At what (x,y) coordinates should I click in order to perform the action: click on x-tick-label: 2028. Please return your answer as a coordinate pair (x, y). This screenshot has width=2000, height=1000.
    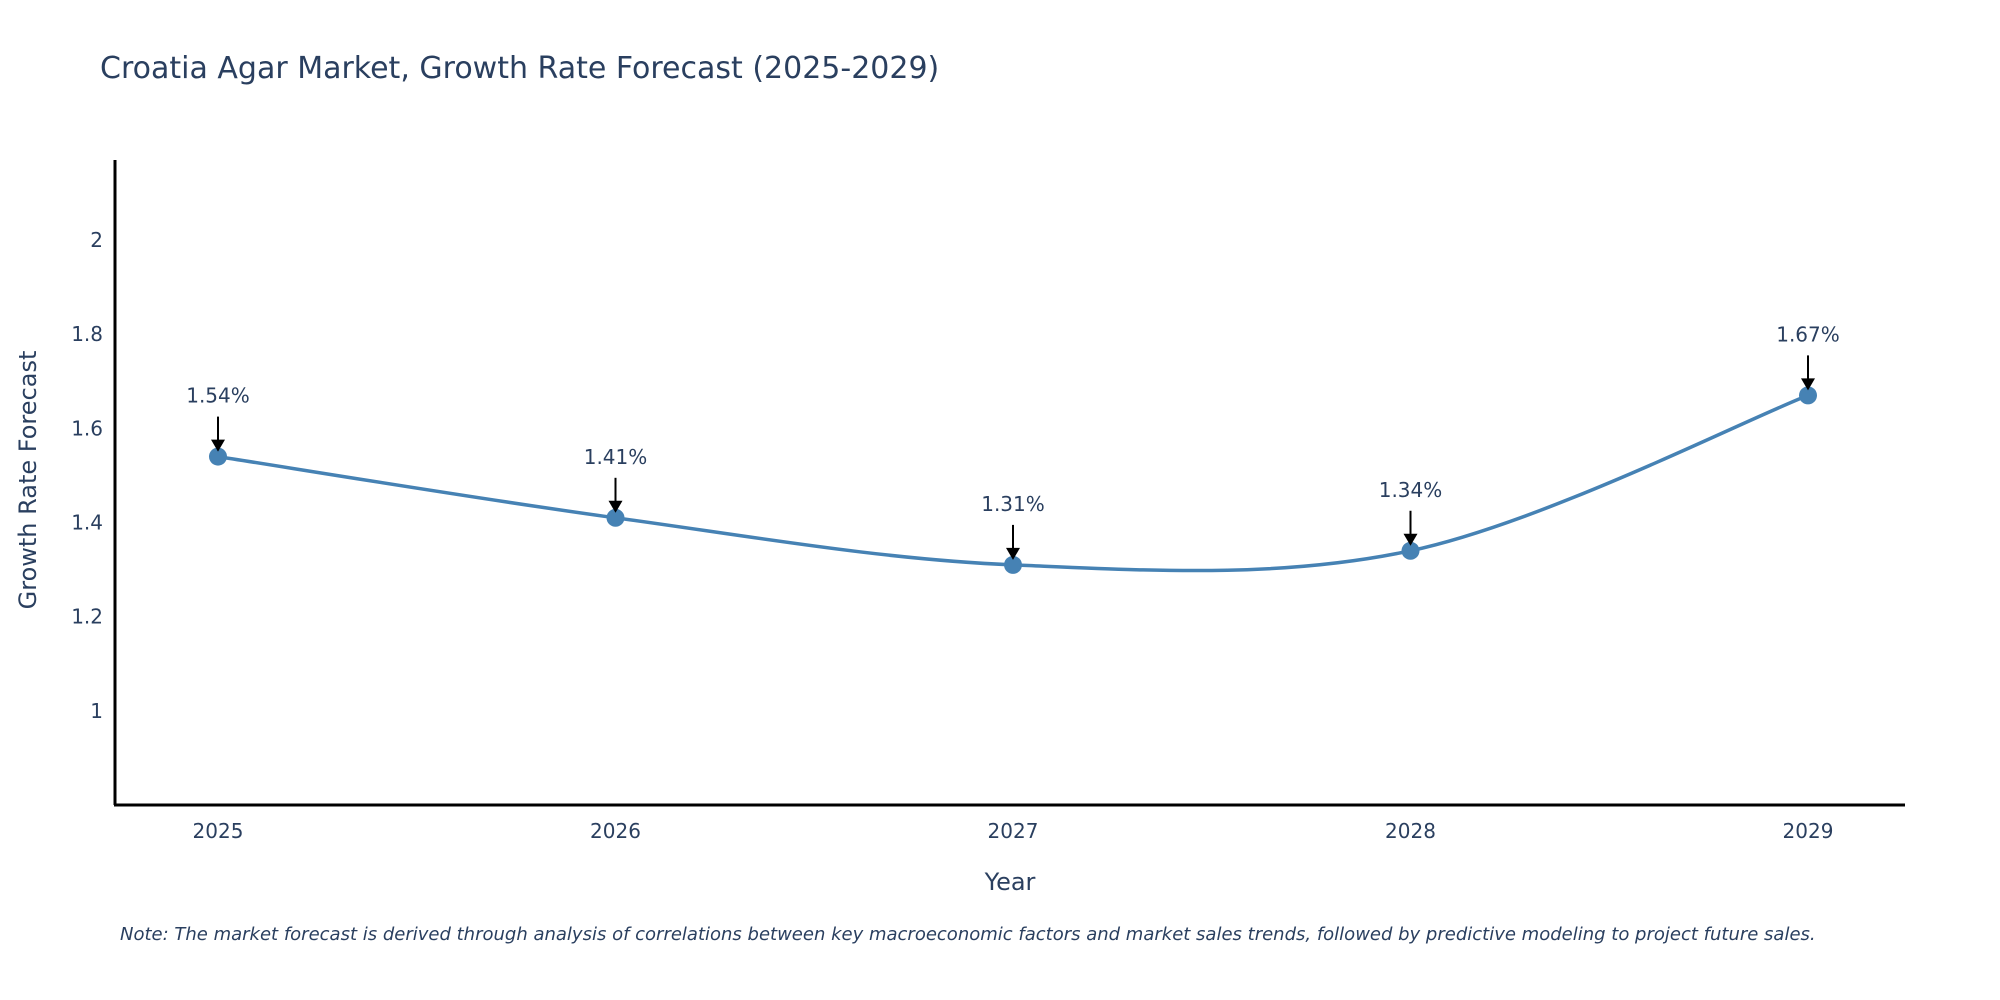
    Looking at the image, I should click on (1410, 831).